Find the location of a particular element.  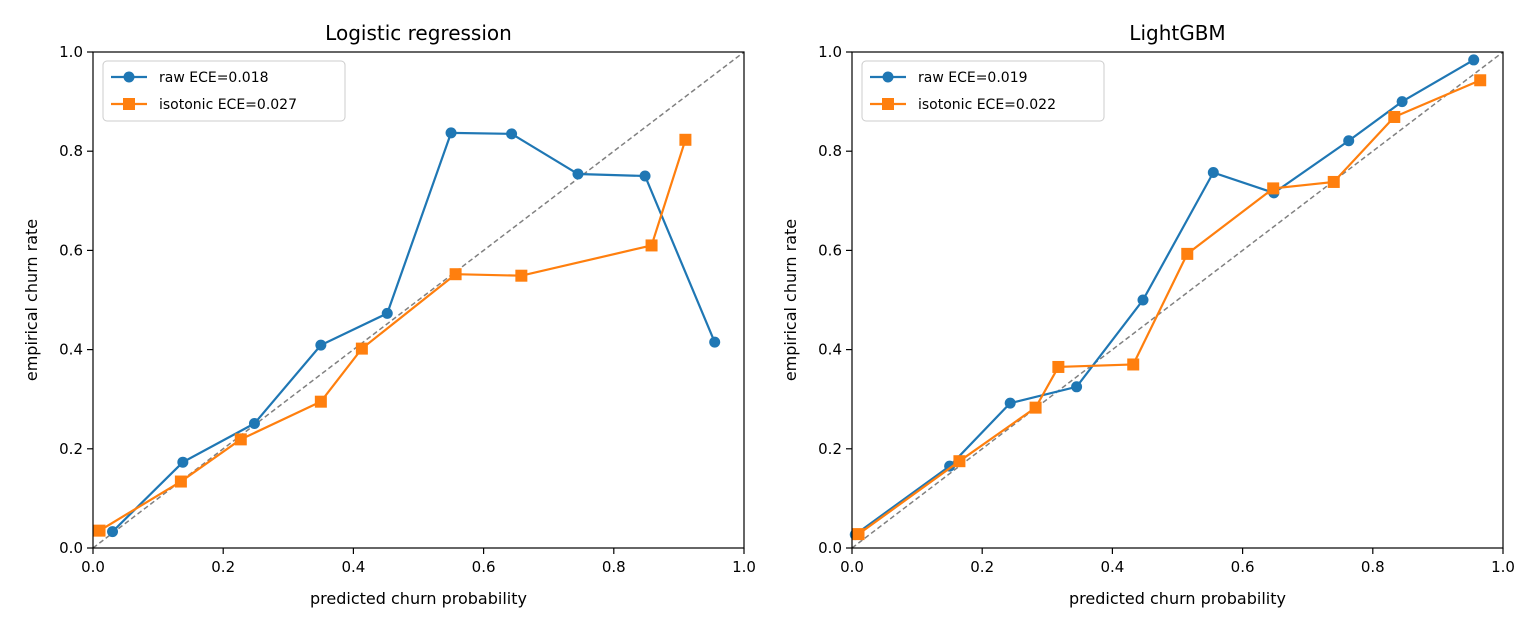

chart-title: LightGBM is located at coordinates (1177, 33).